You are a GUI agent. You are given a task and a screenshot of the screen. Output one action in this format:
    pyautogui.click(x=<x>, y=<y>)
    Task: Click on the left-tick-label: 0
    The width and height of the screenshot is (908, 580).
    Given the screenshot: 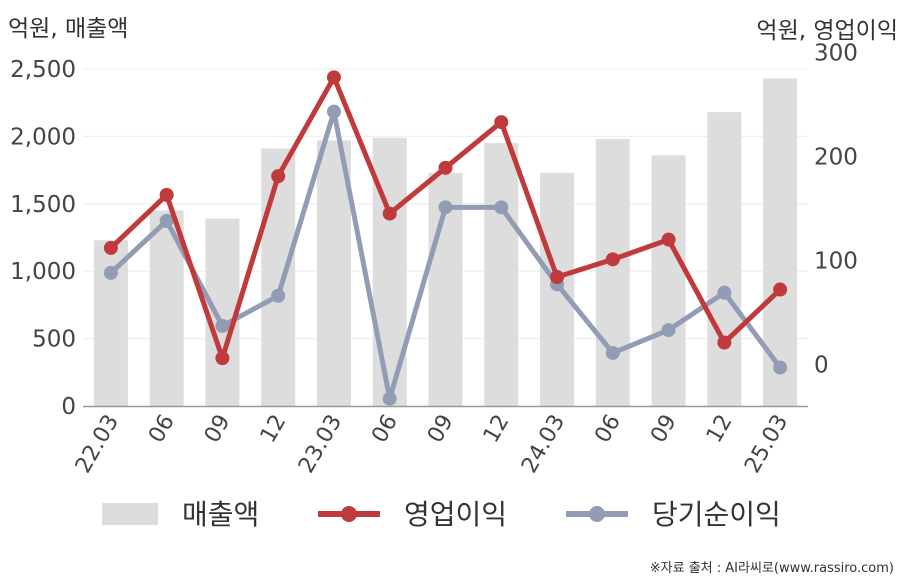 What is the action you would take?
    pyautogui.click(x=68, y=407)
    